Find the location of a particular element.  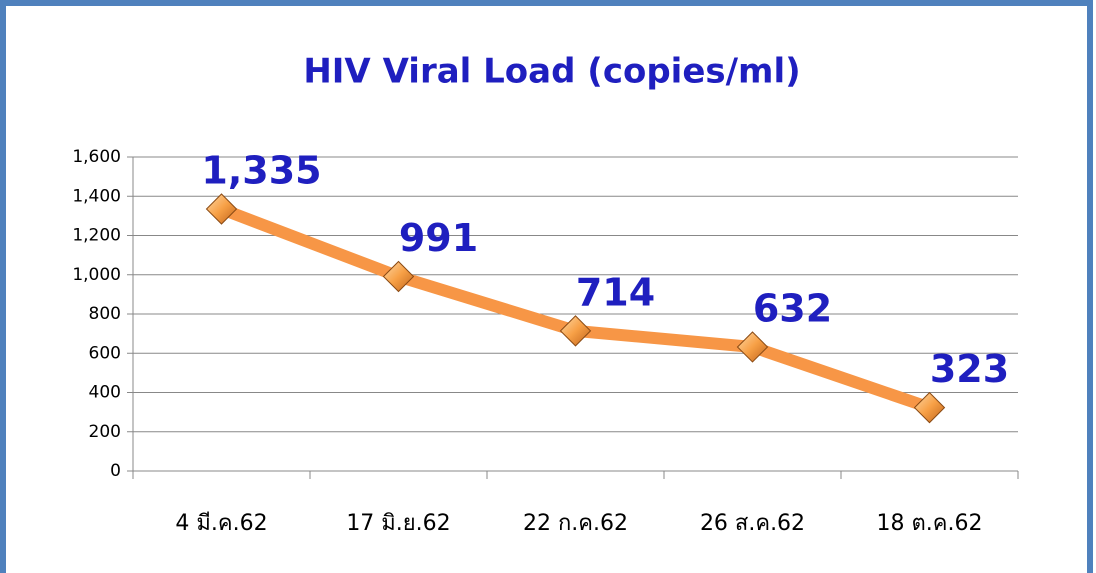

data-label: 323 is located at coordinates (969, 369).